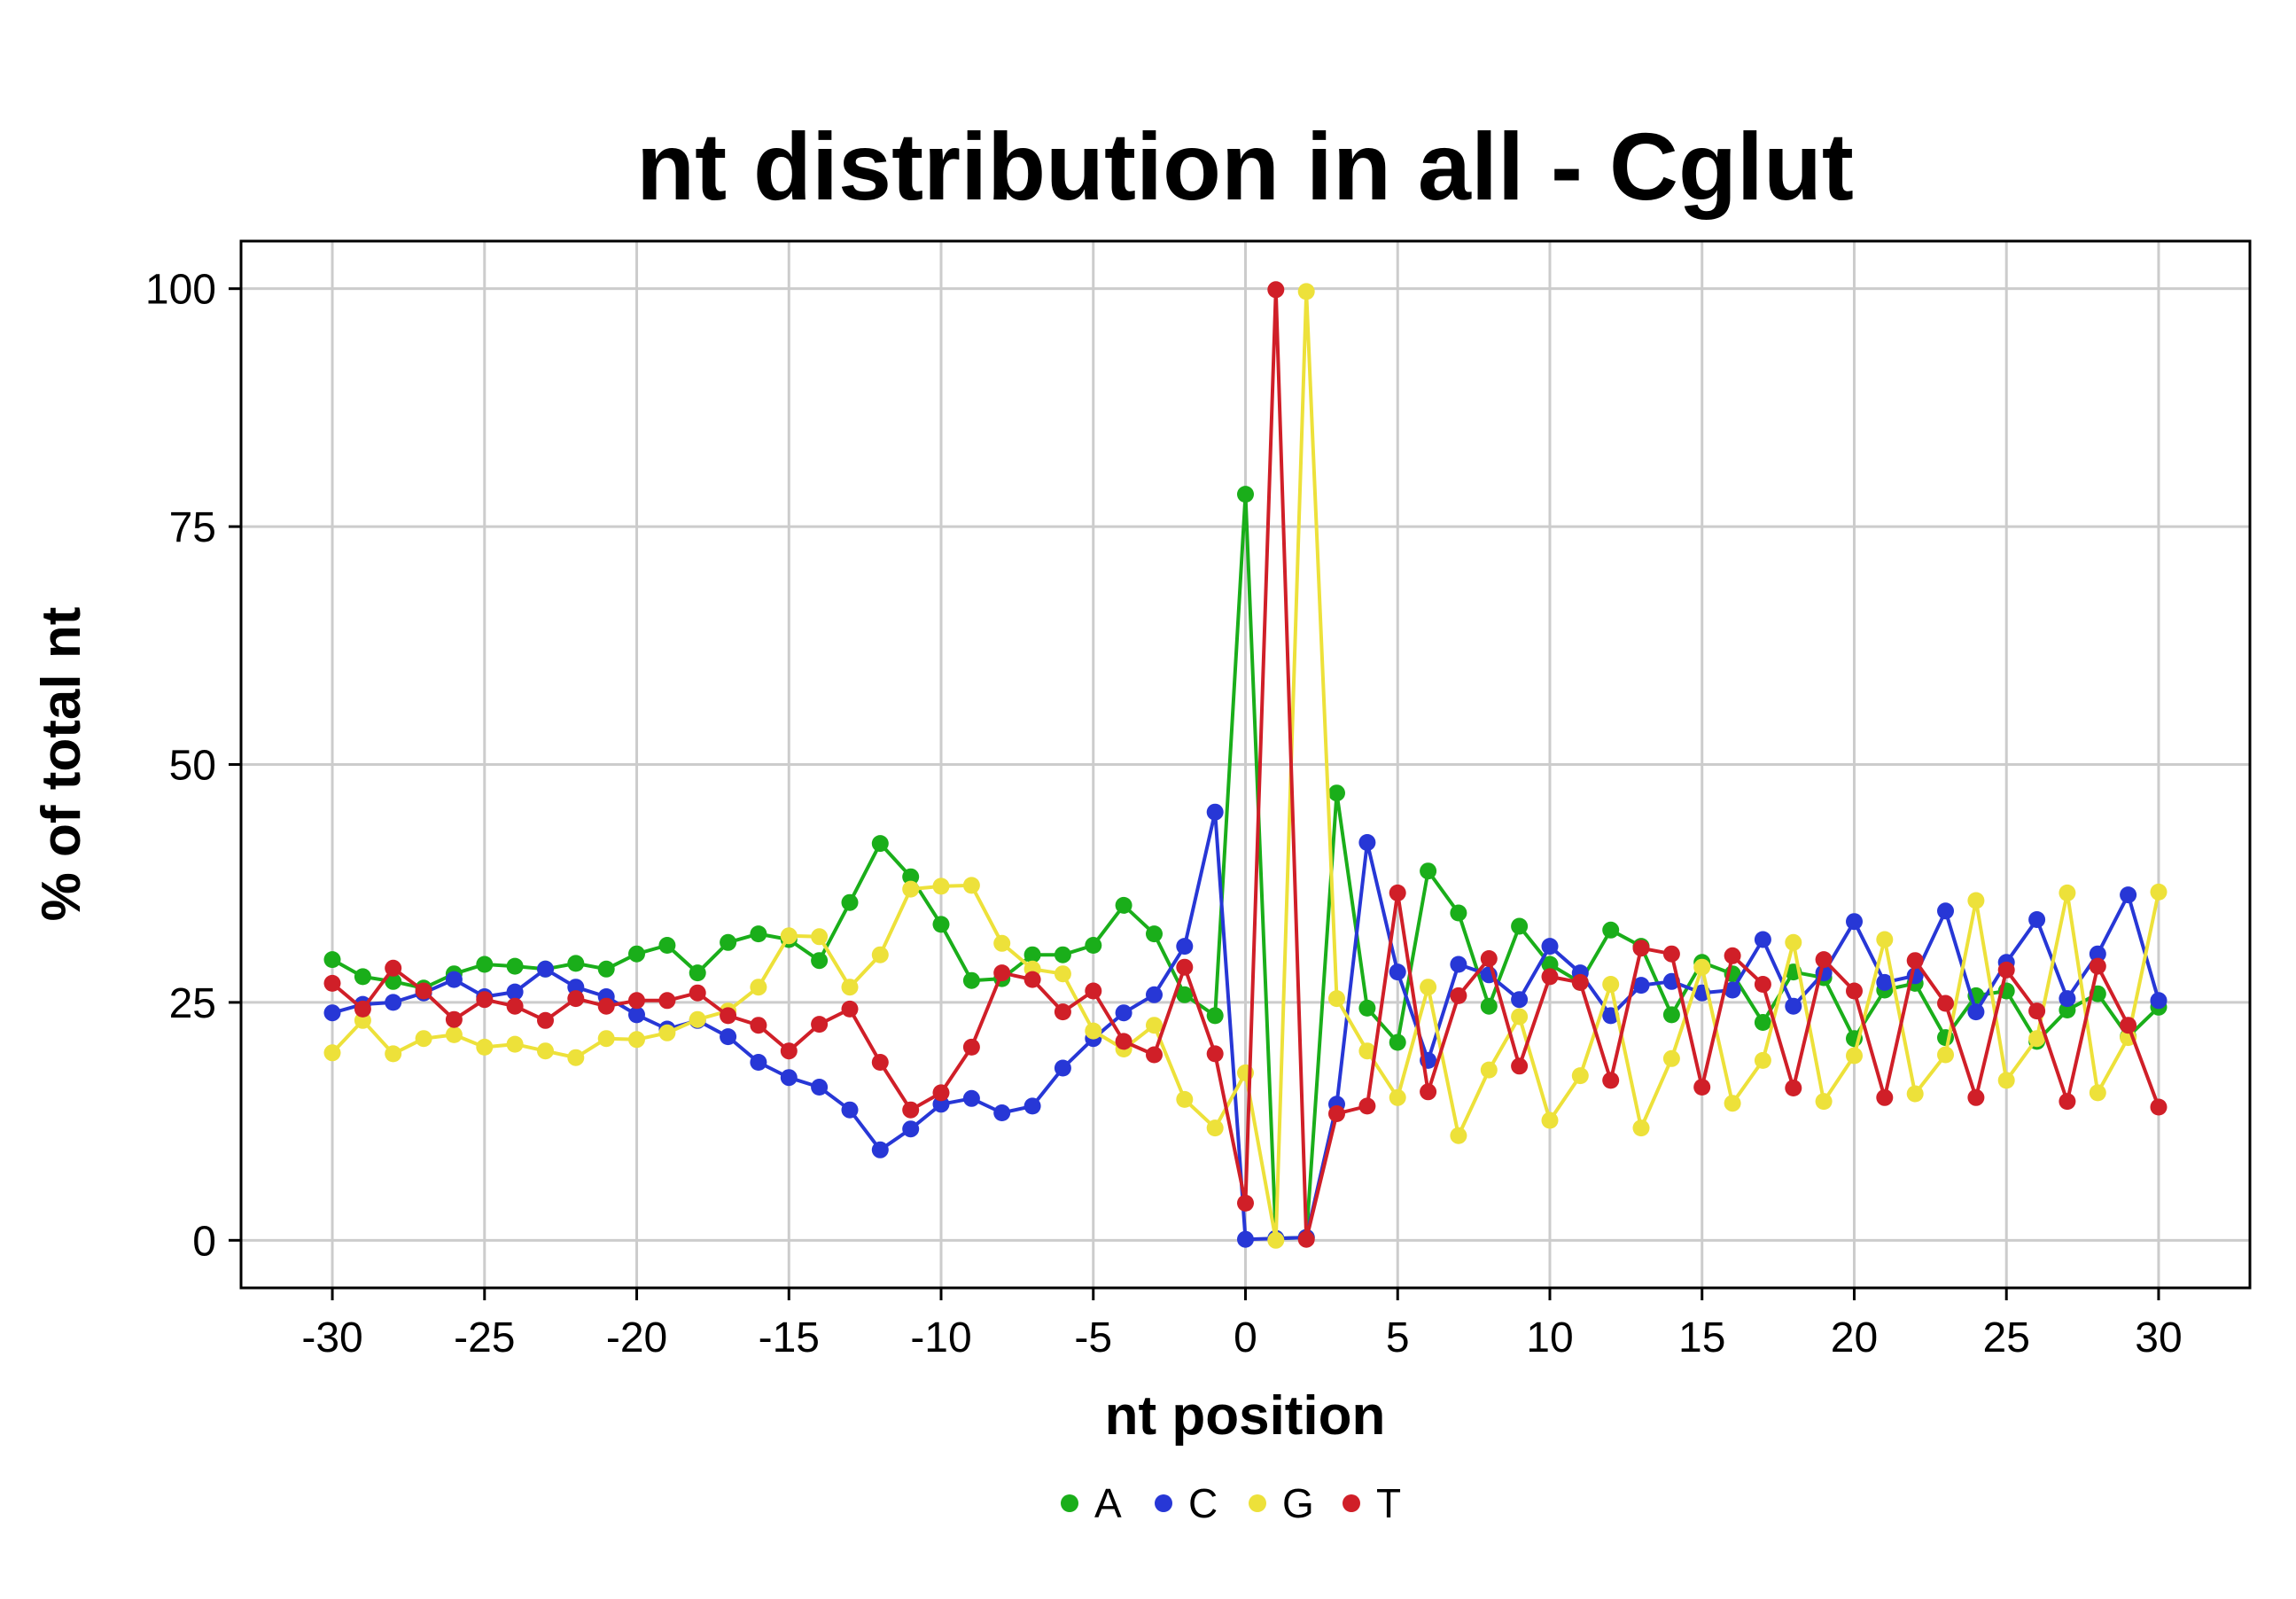 The image size is (2296, 1599). I want to click on y-axis-title: % of total nt, so click(61, 764).